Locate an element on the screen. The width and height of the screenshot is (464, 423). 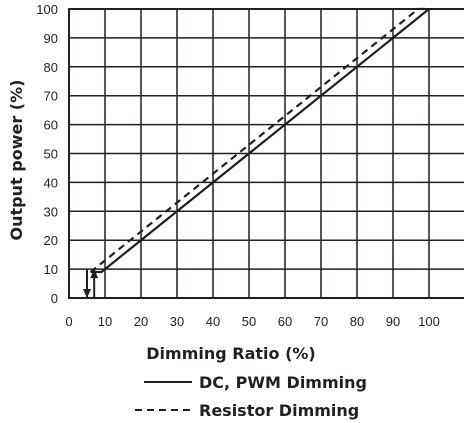
x-tick-label: 40 is located at coordinates (213, 321).